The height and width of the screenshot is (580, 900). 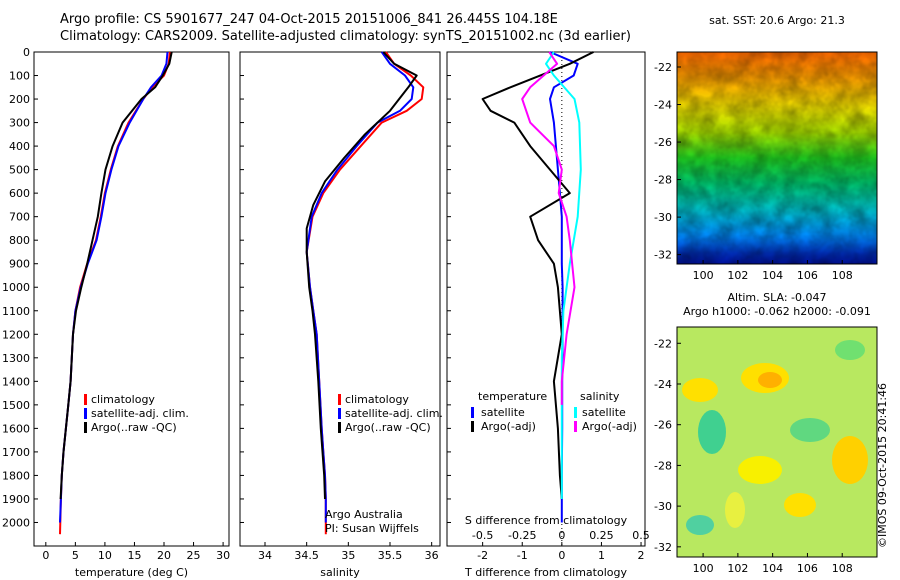 I want to click on x-tick-label: -1, so click(x=522, y=555).